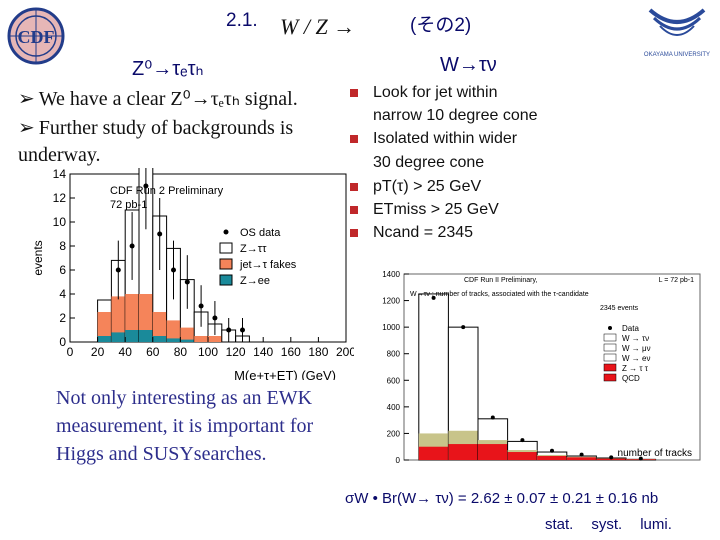 Image resolution: width=720 pixels, height=540 pixels. I want to click on lumi-label: lumi., so click(656, 524).